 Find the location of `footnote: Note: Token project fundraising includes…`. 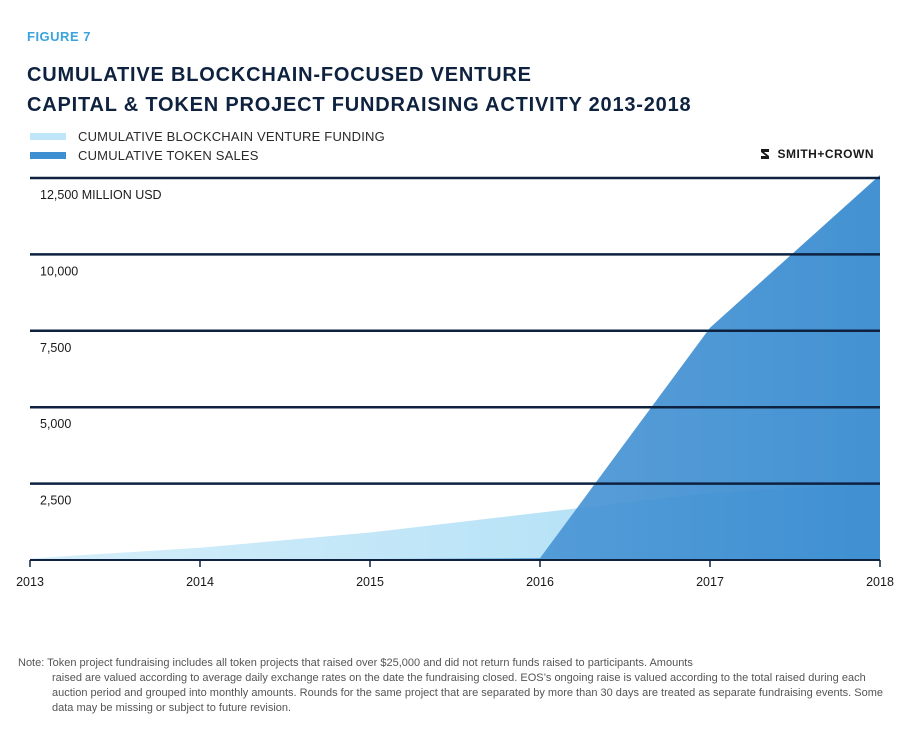

footnote: Note: Token project fundraising includes… is located at coordinates (460, 686).